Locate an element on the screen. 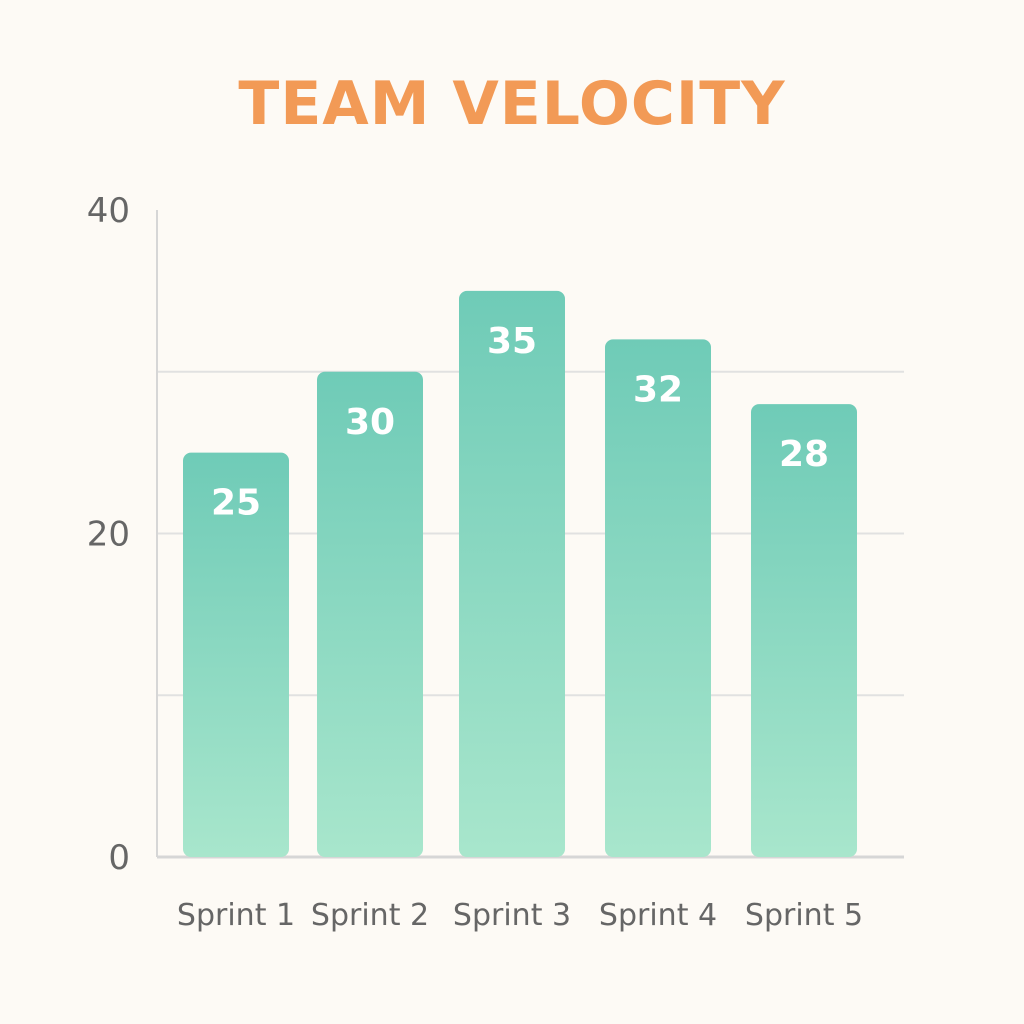 Image resolution: width=1024 pixels, height=1024 pixels. bar-value-label: 35 is located at coordinates (512, 341).